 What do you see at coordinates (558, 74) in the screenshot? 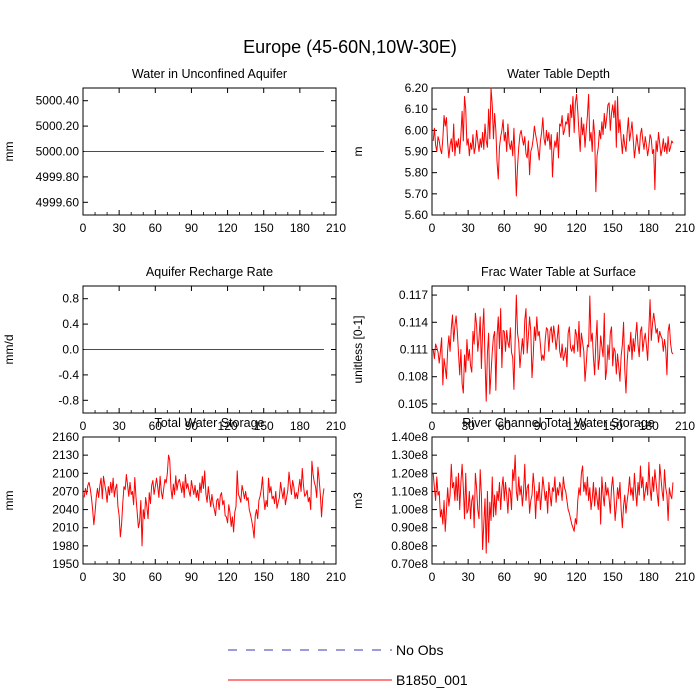
I see `chart1-title: Water Table Depth` at bounding box center [558, 74].